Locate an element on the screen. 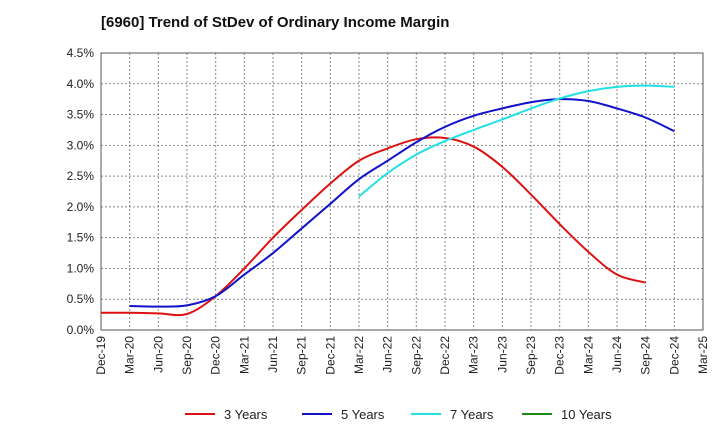 This screenshot has width=720, height=440. y-tick-label: 1.5% is located at coordinates (81, 238).